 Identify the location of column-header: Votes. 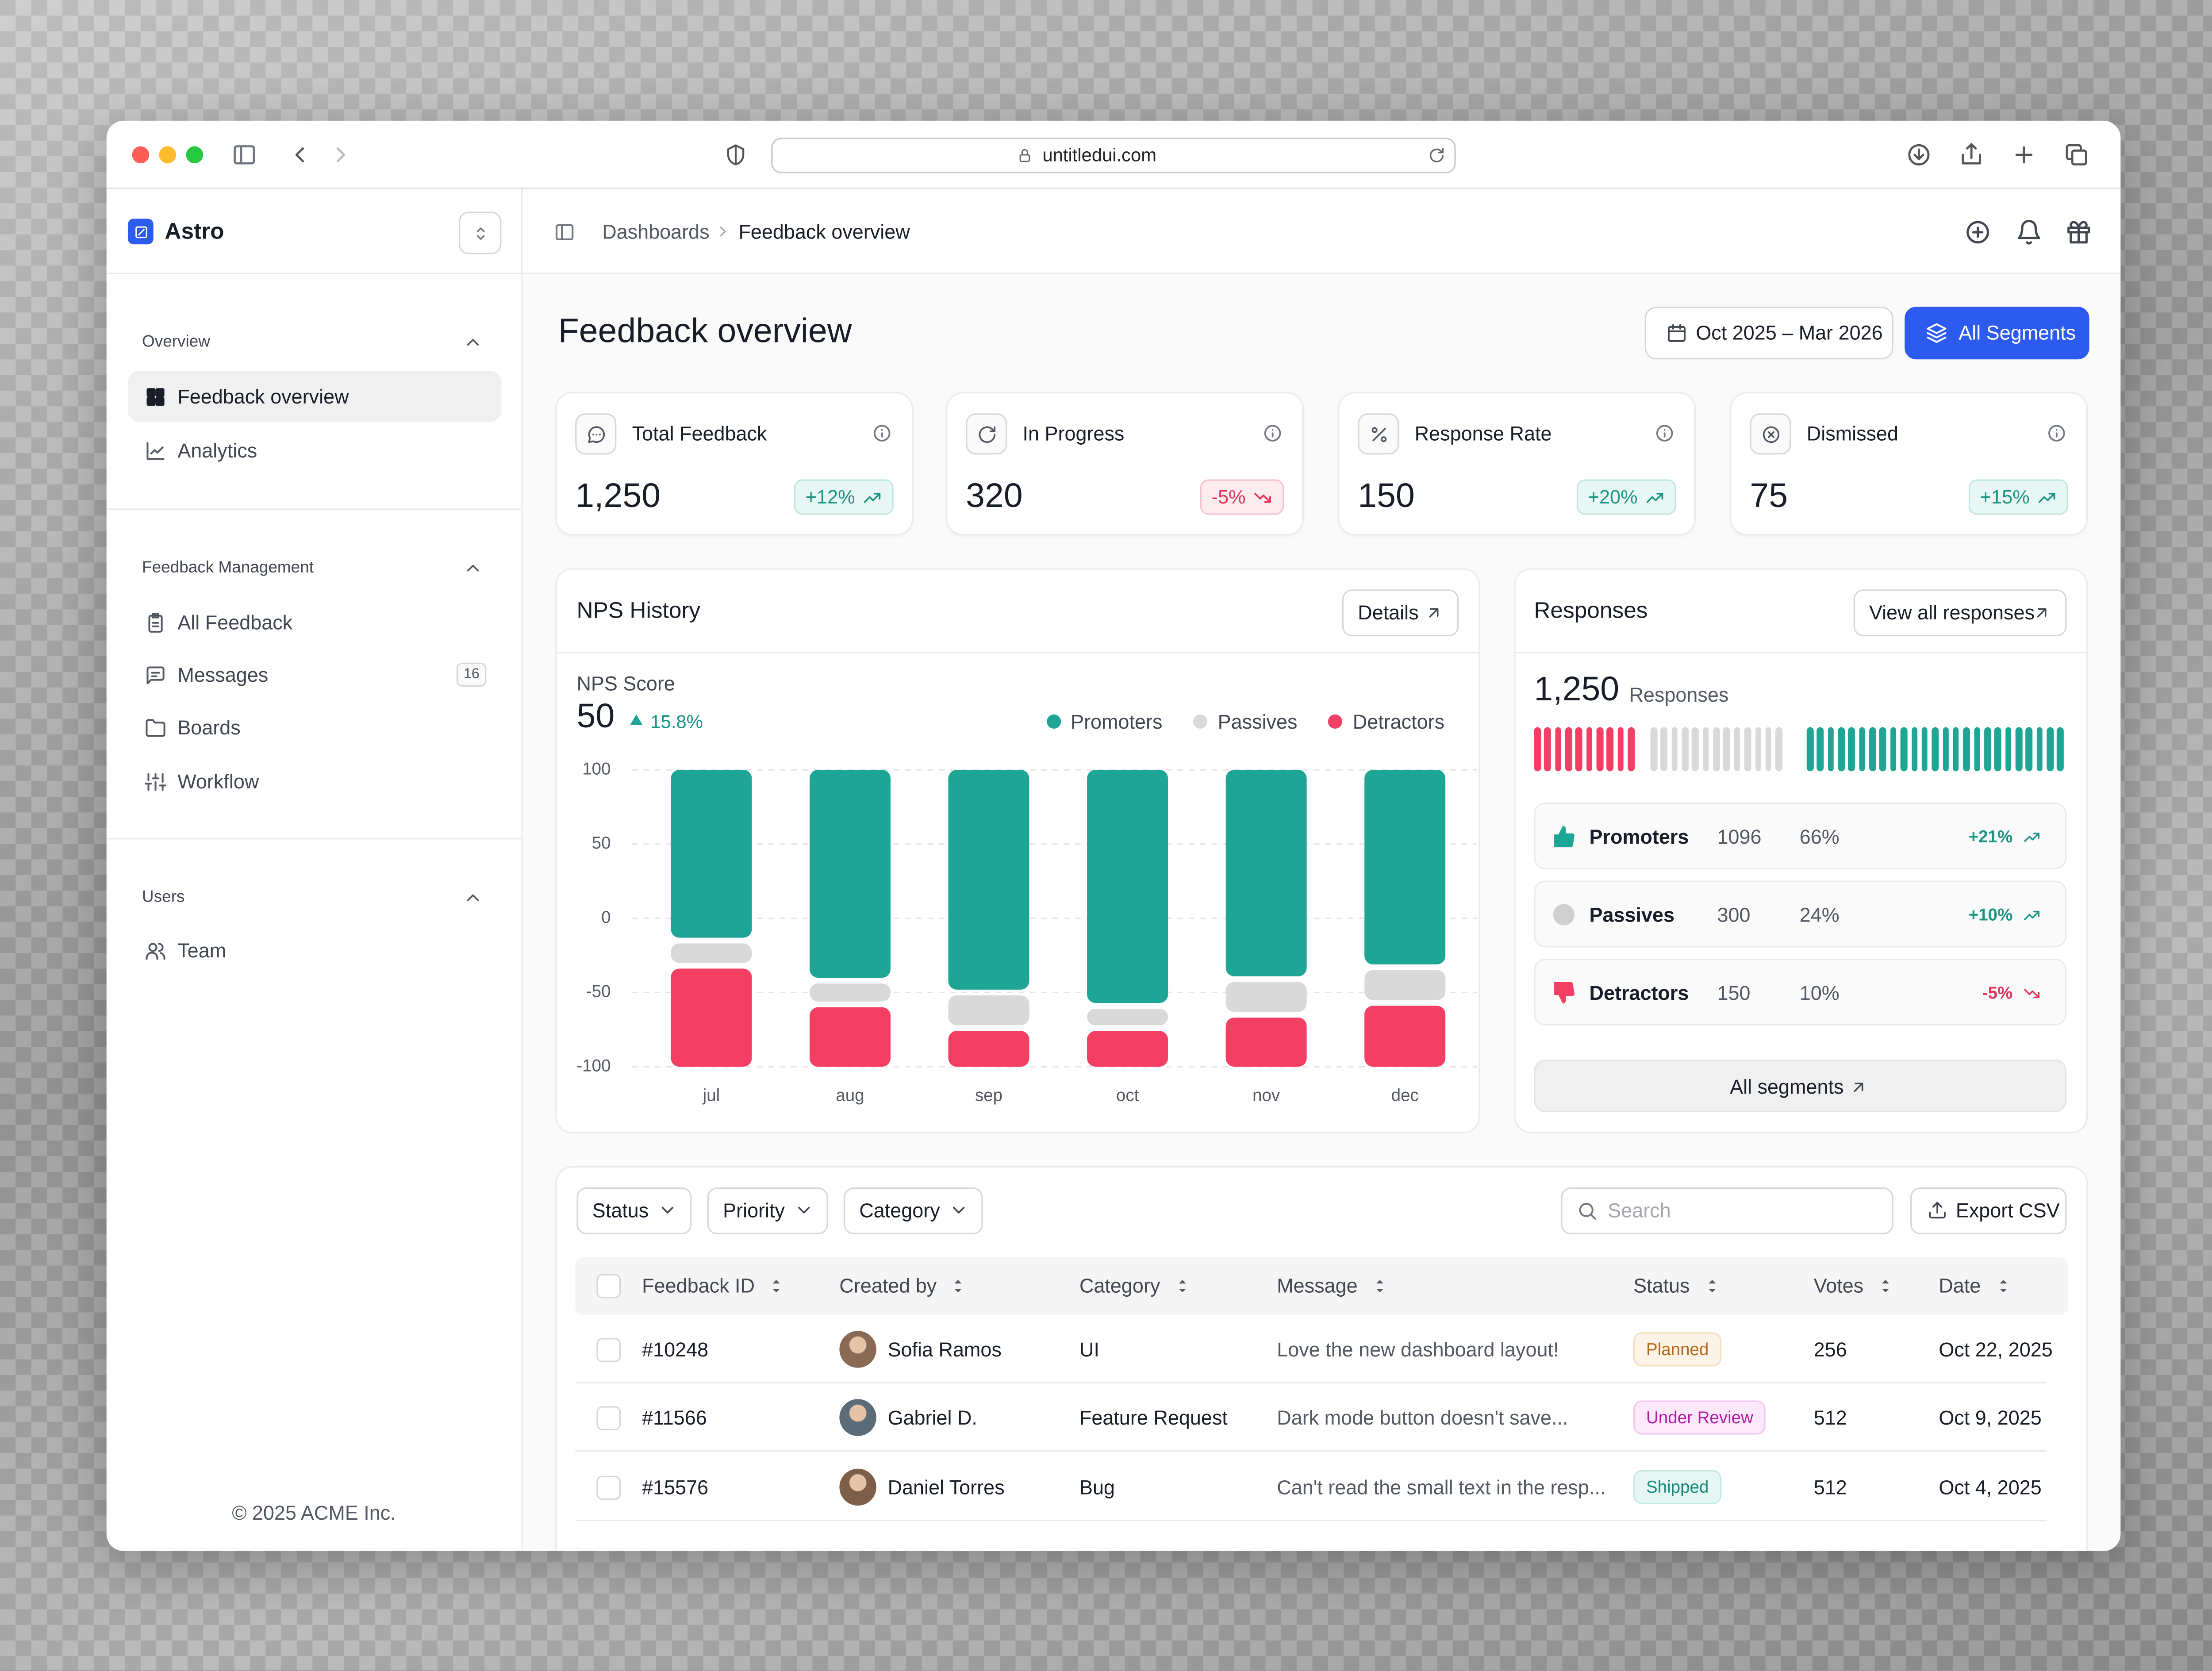
(1855, 1286).